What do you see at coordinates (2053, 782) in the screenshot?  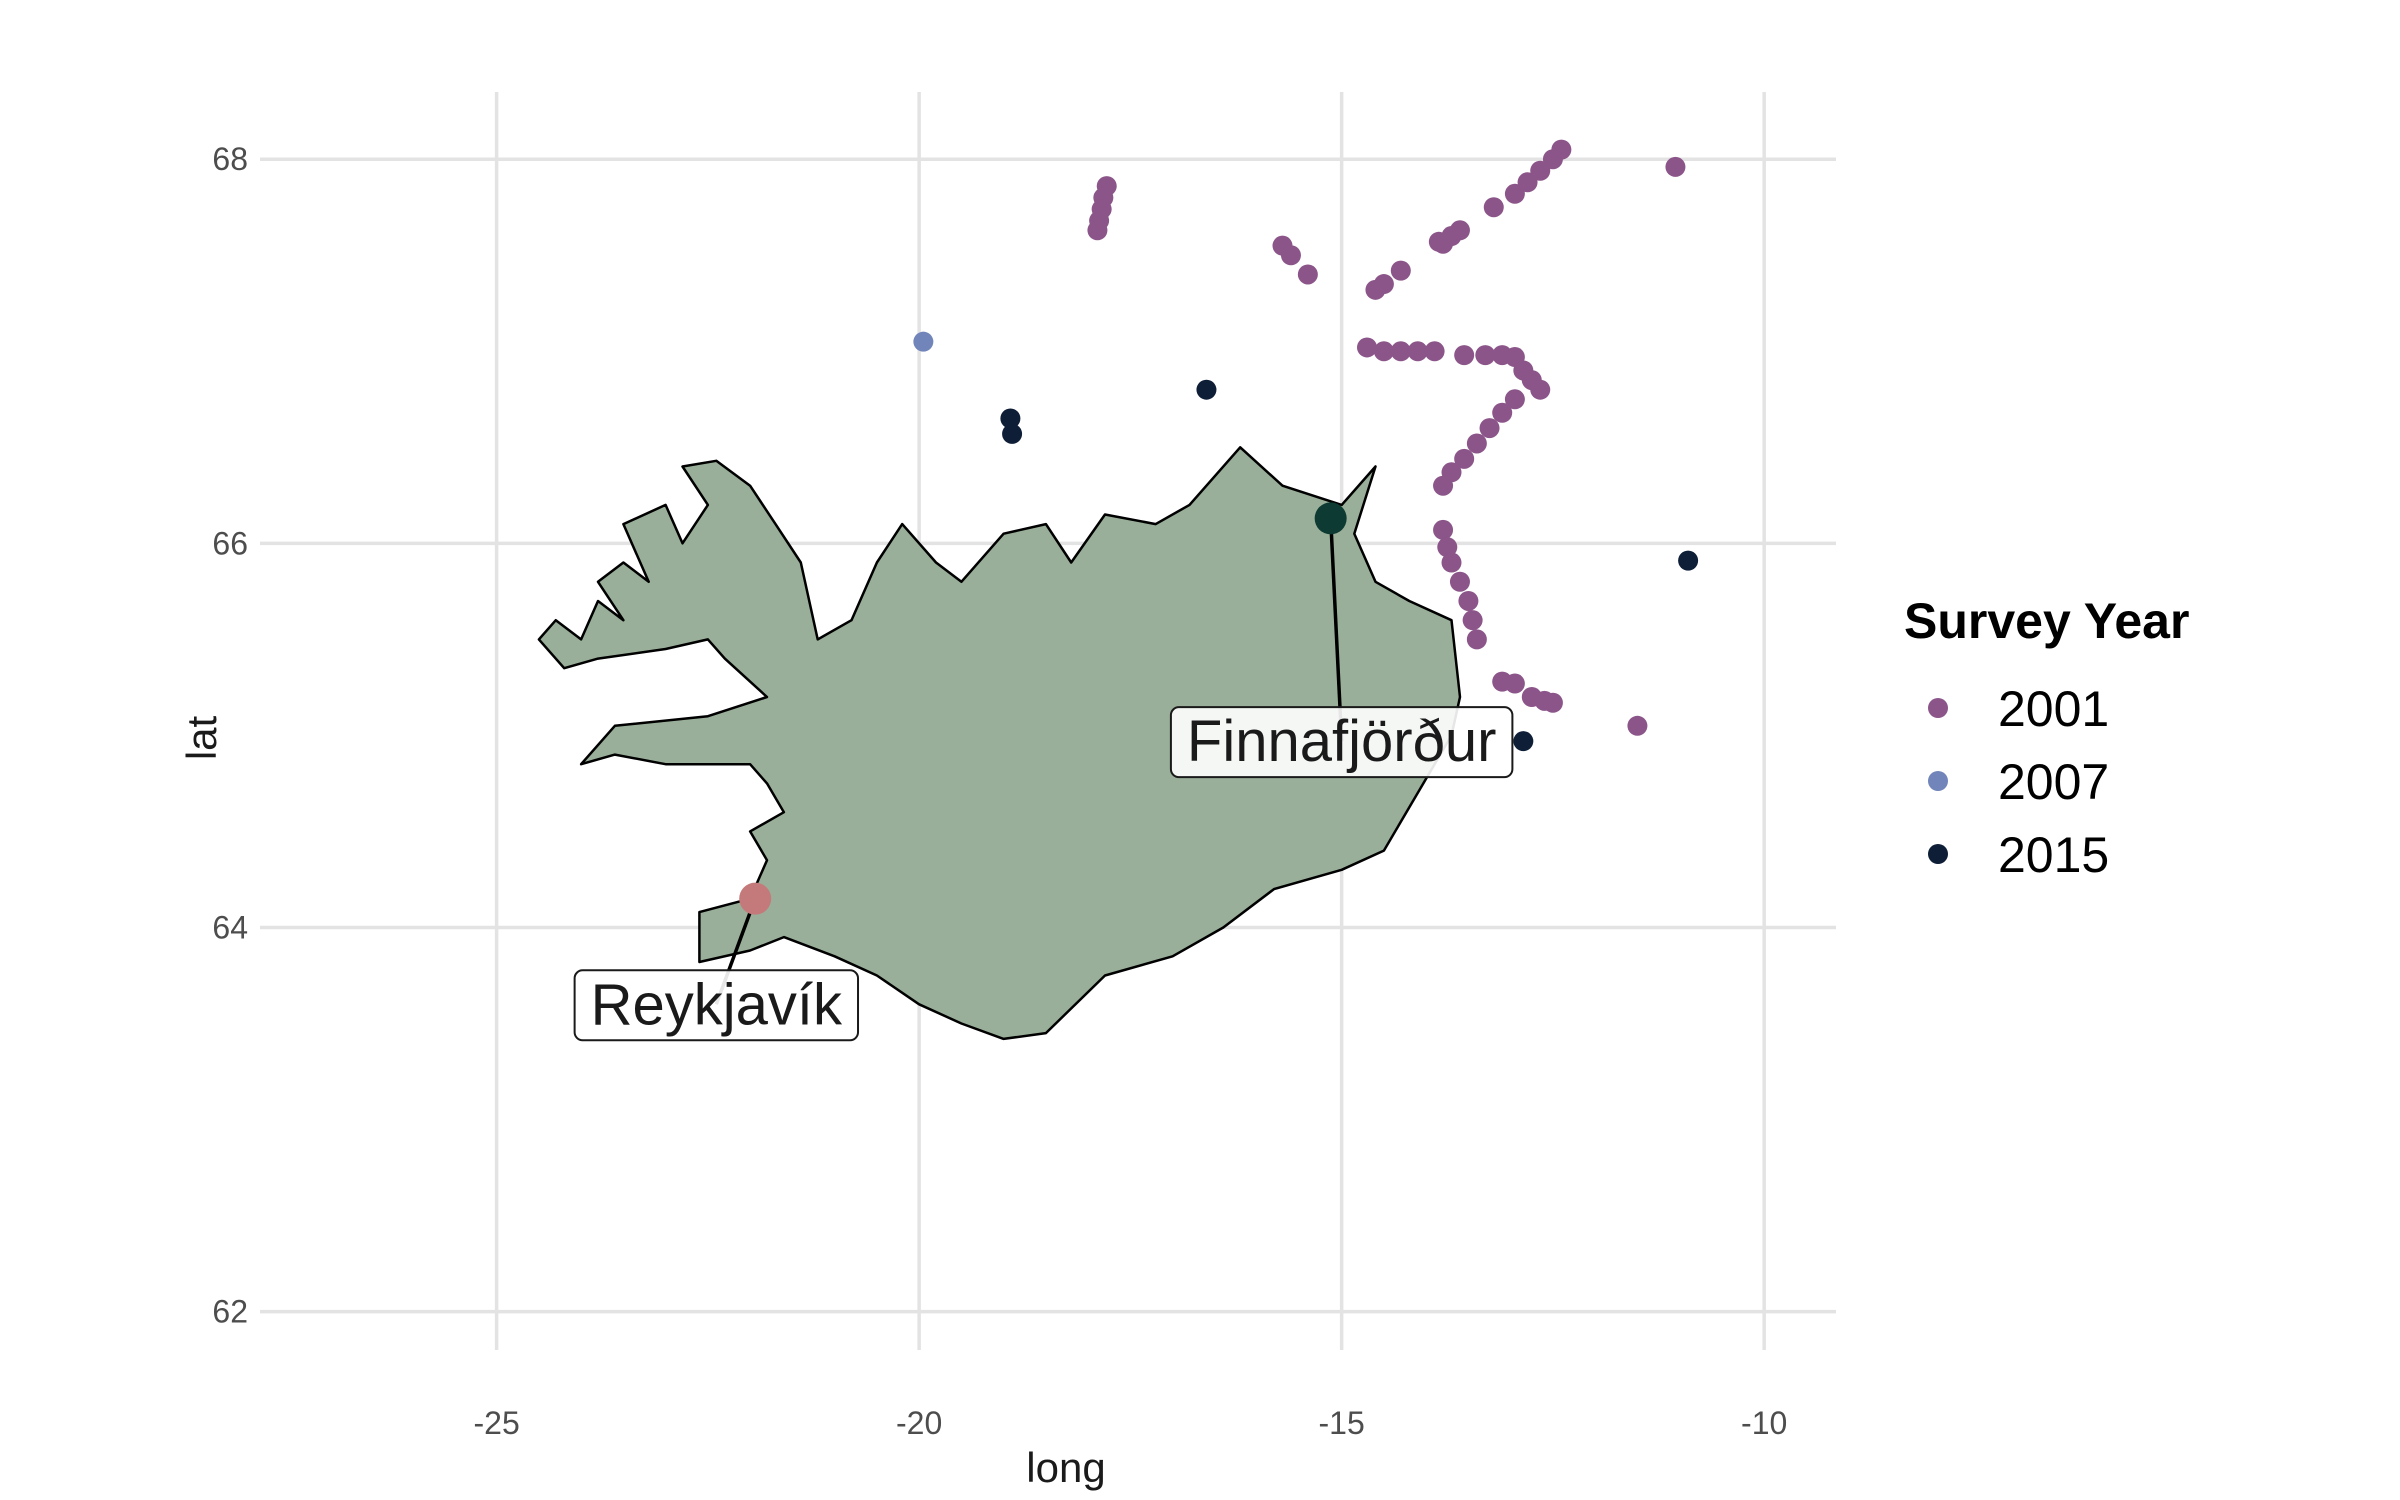 I see `legend-label-2007: 2007` at bounding box center [2053, 782].